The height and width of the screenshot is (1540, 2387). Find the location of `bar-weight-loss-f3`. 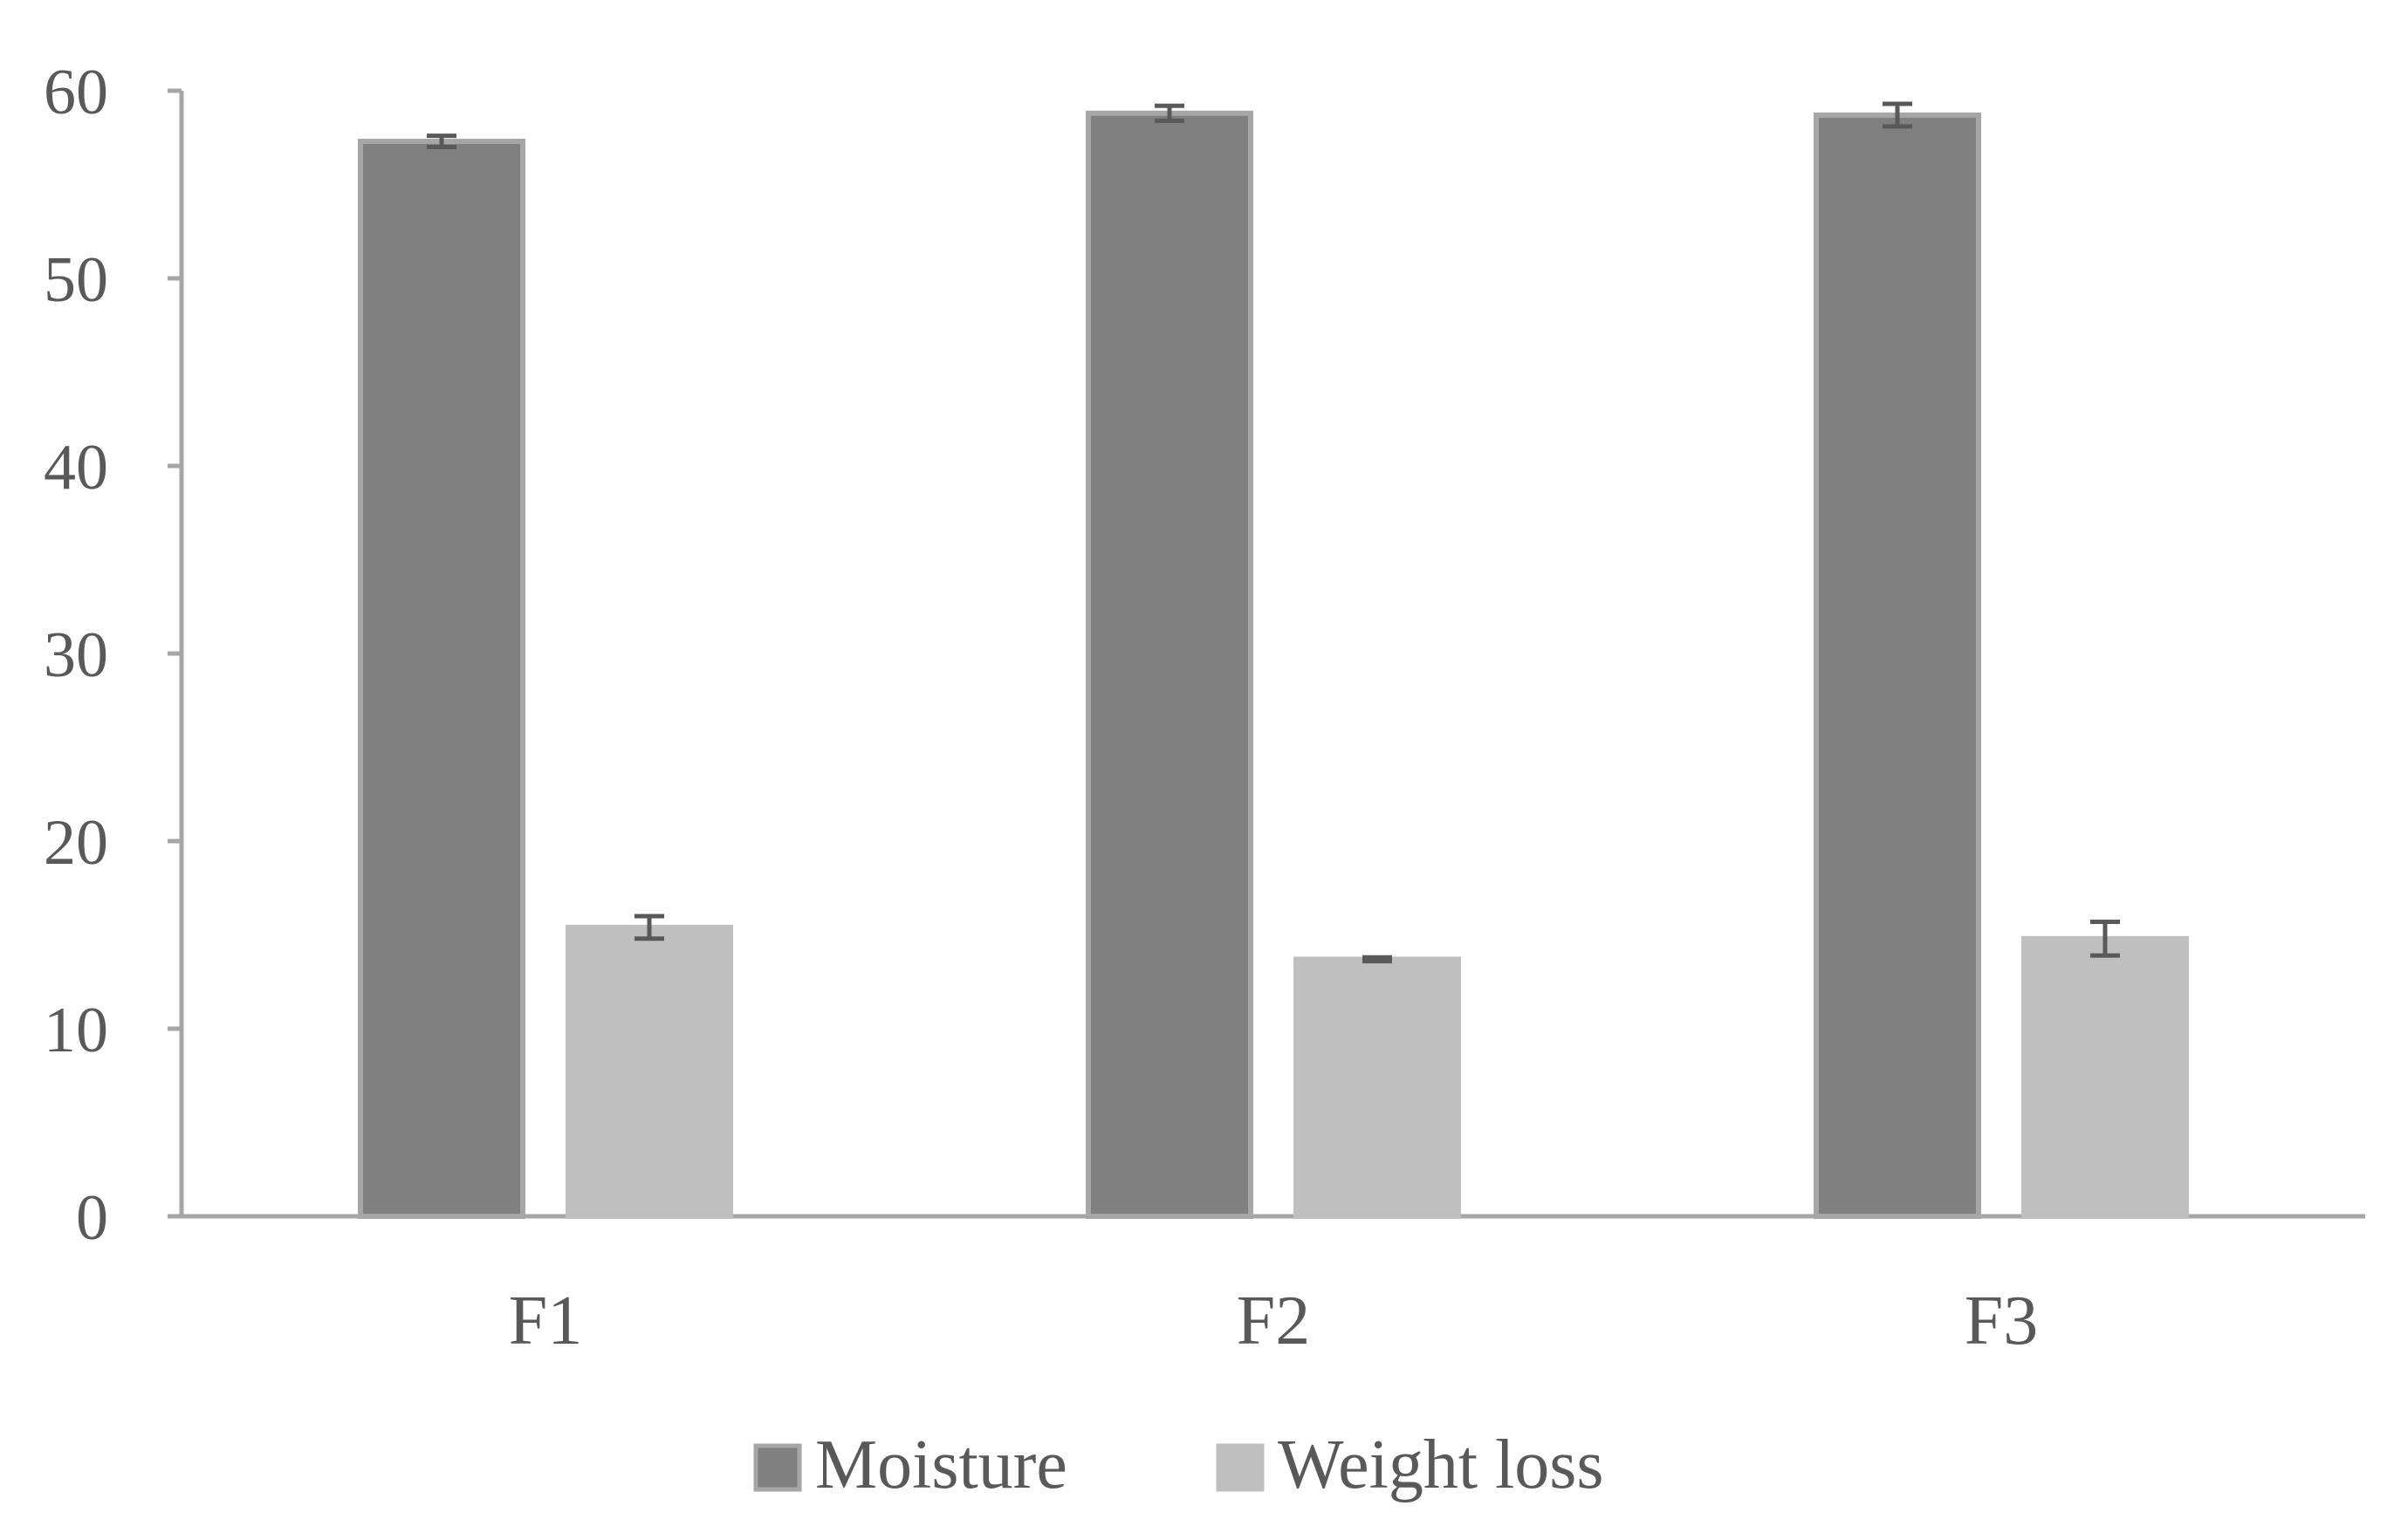

bar-weight-loss-f3 is located at coordinates (2105, 1077).